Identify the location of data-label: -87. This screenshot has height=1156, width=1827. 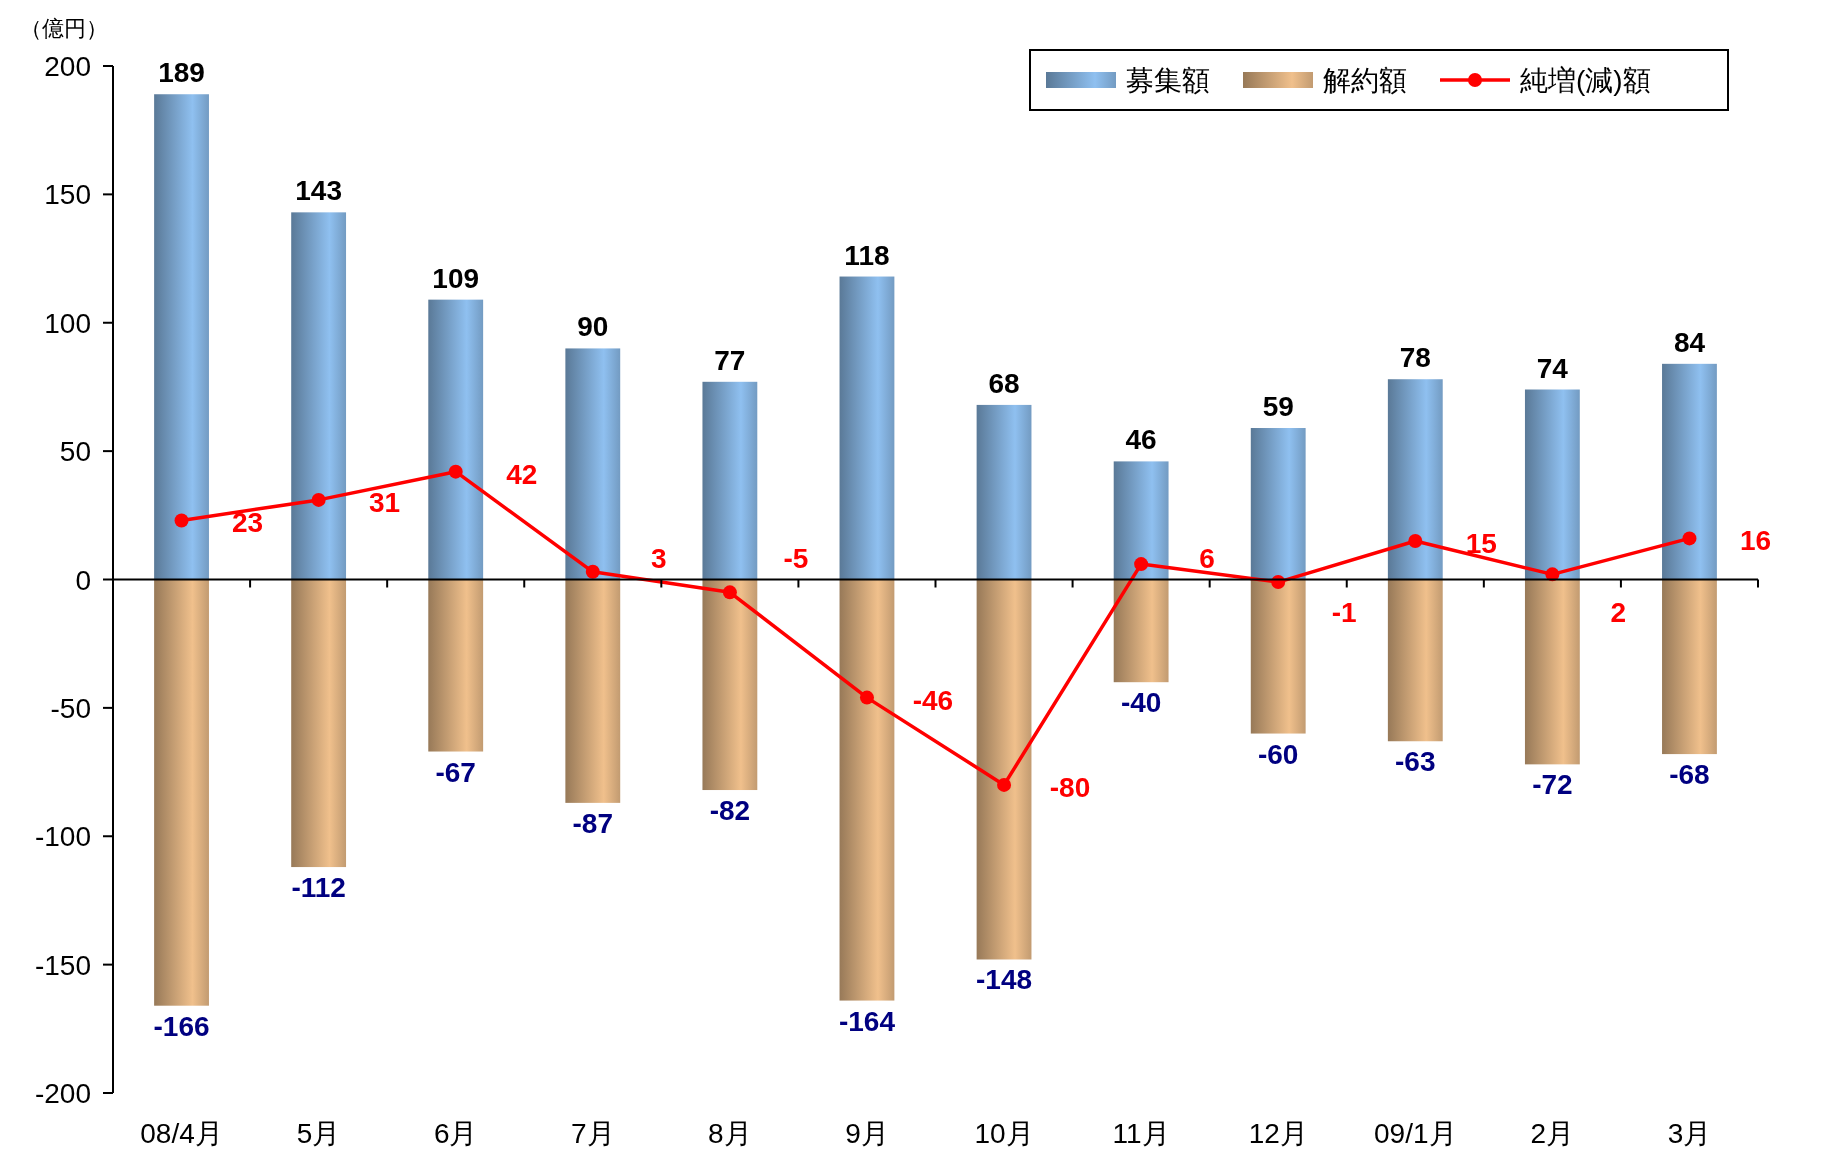
(593, 823).